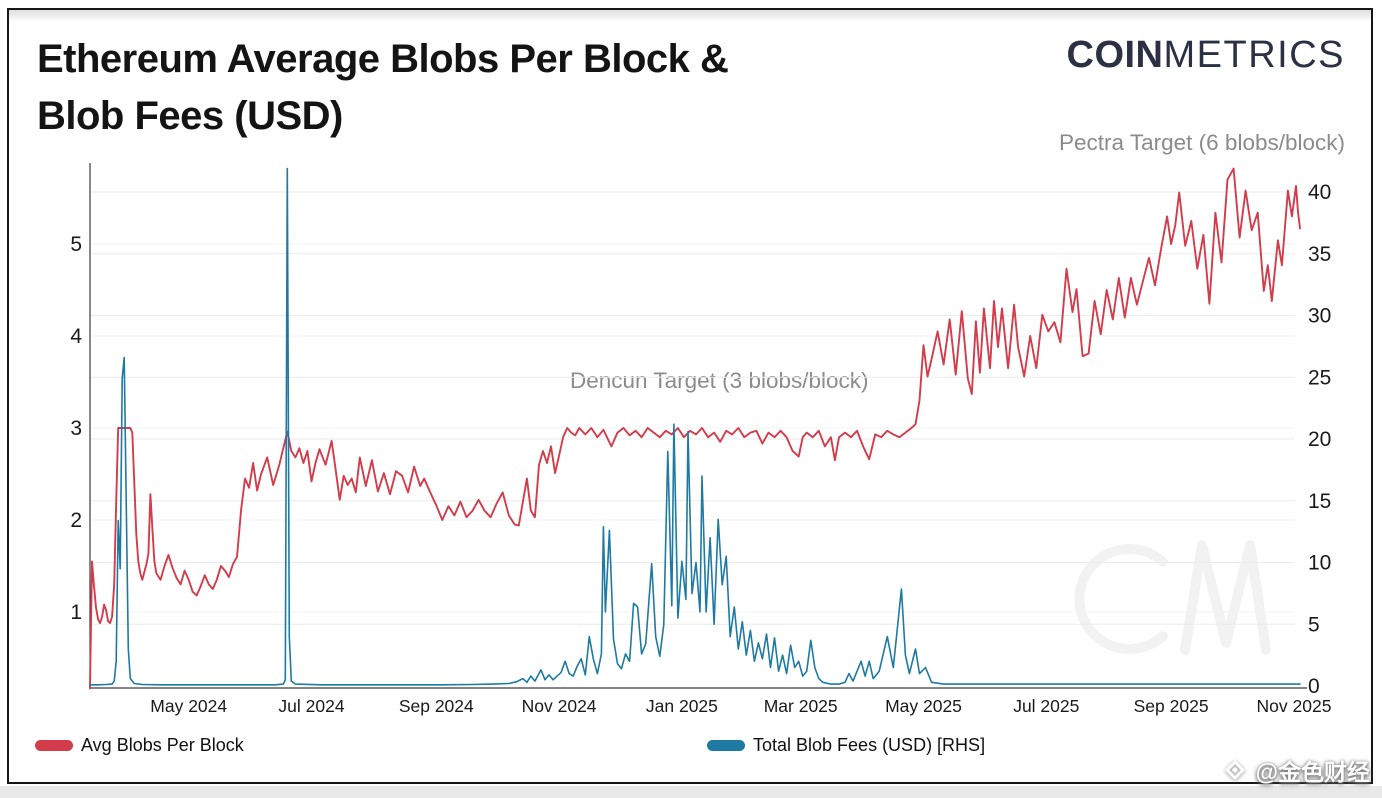 This screenshot has height=798, width=1382. What do you see at coordinates (436, 706) in the screenshot?
I see `x-axis-tick-label: Sep 2024` at bounding box center [436, 706].